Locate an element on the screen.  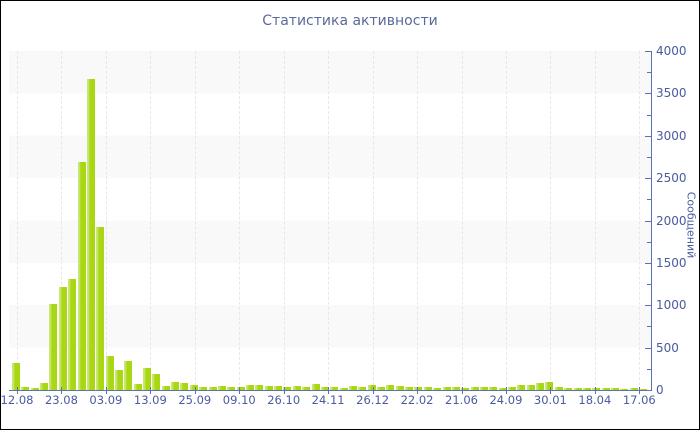
x-tick-label: 18.04 is located at coordinates (595, 400).